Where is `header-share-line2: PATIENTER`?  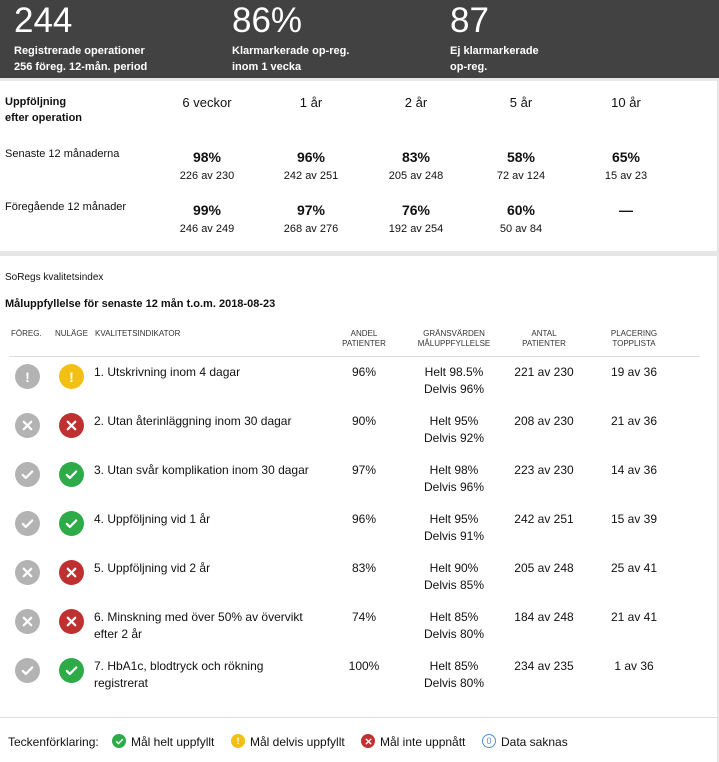 header-share-line2: PATIENTER is located at coordinates (364, 343).